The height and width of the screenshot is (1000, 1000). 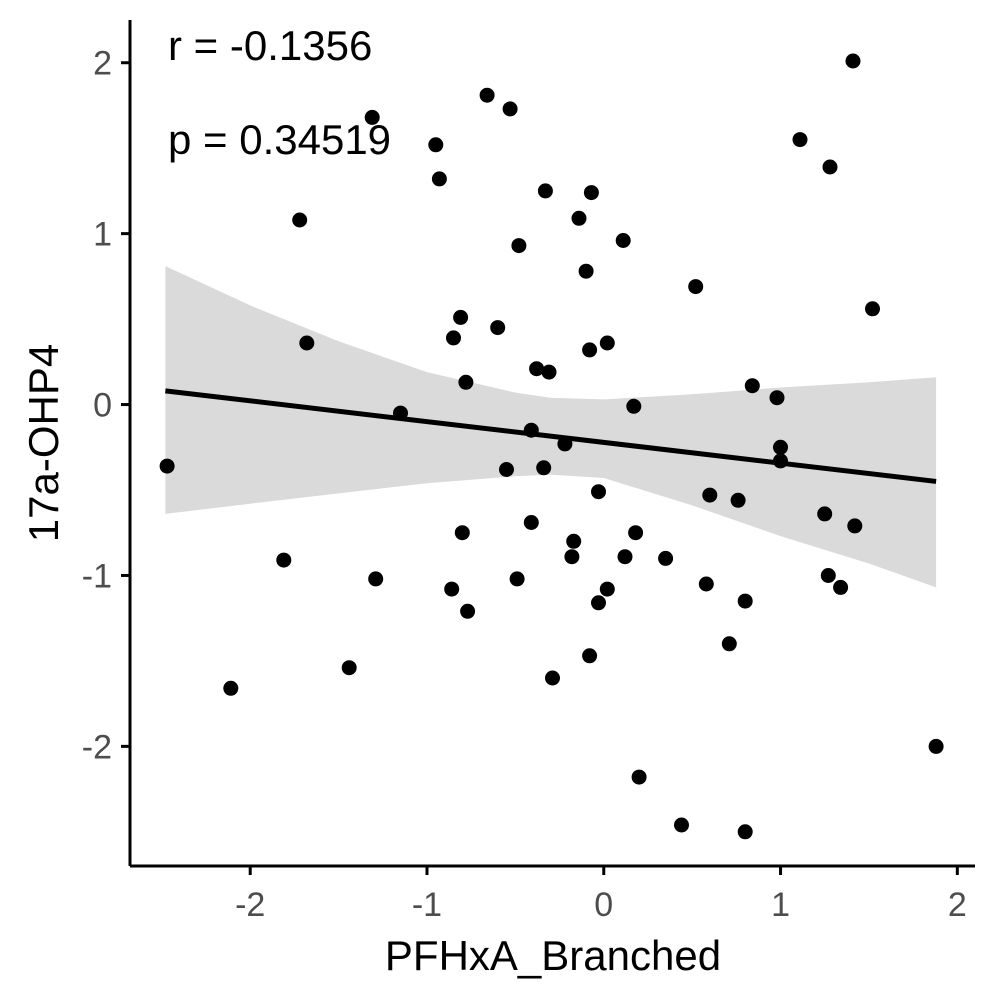 What do you see at coordinates (43, 443) in the screenshot?
I see `y-axis-title: 17a-OHP4` at bounding box center [43, 443].